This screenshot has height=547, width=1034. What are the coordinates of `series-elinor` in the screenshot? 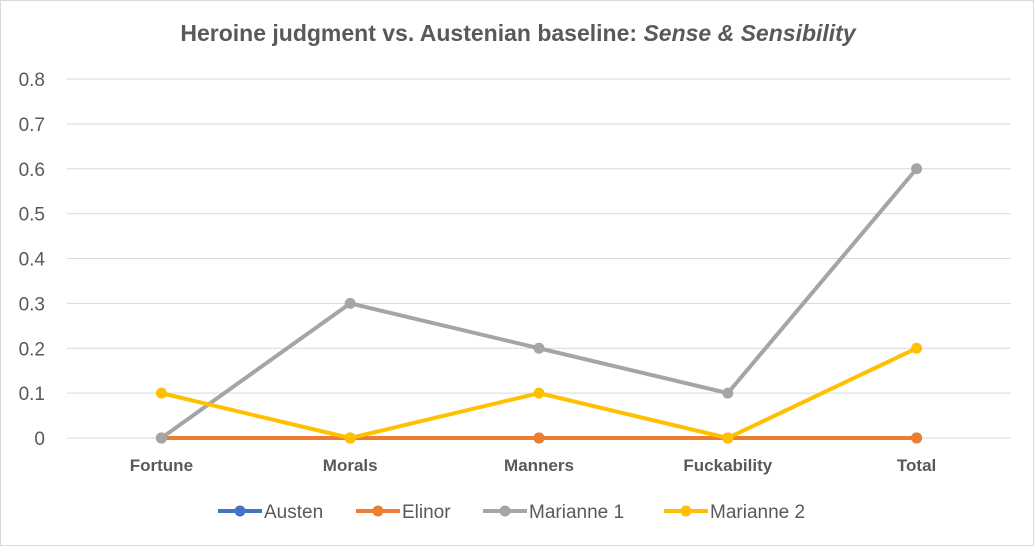 It's located at (539, 438).